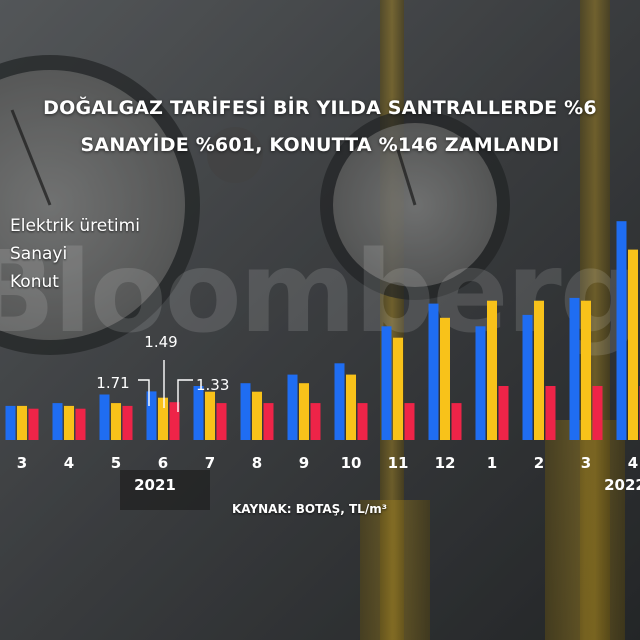 This screenshot has height=640, width=640. I want to click on tick-label: 12, so click(445, 463).